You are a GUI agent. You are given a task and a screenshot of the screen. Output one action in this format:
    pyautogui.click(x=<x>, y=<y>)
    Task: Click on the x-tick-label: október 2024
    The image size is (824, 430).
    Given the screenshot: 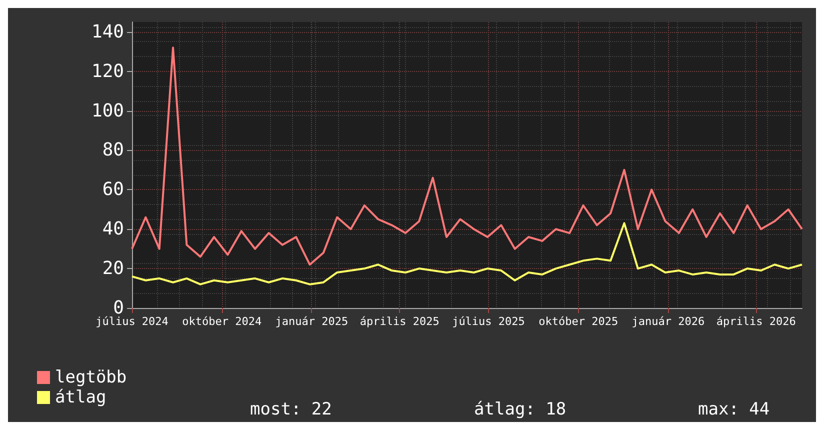 What is the action you would take?
    pyautogui.click(x=222, y=321)
    